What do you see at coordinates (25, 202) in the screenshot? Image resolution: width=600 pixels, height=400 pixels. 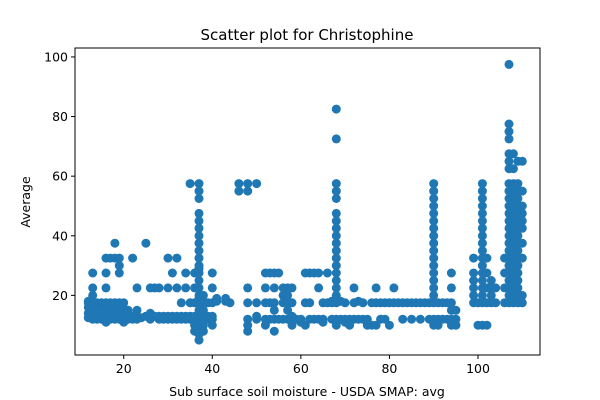 I see `y-axis-label: Average` at bounding box center [25, 202].